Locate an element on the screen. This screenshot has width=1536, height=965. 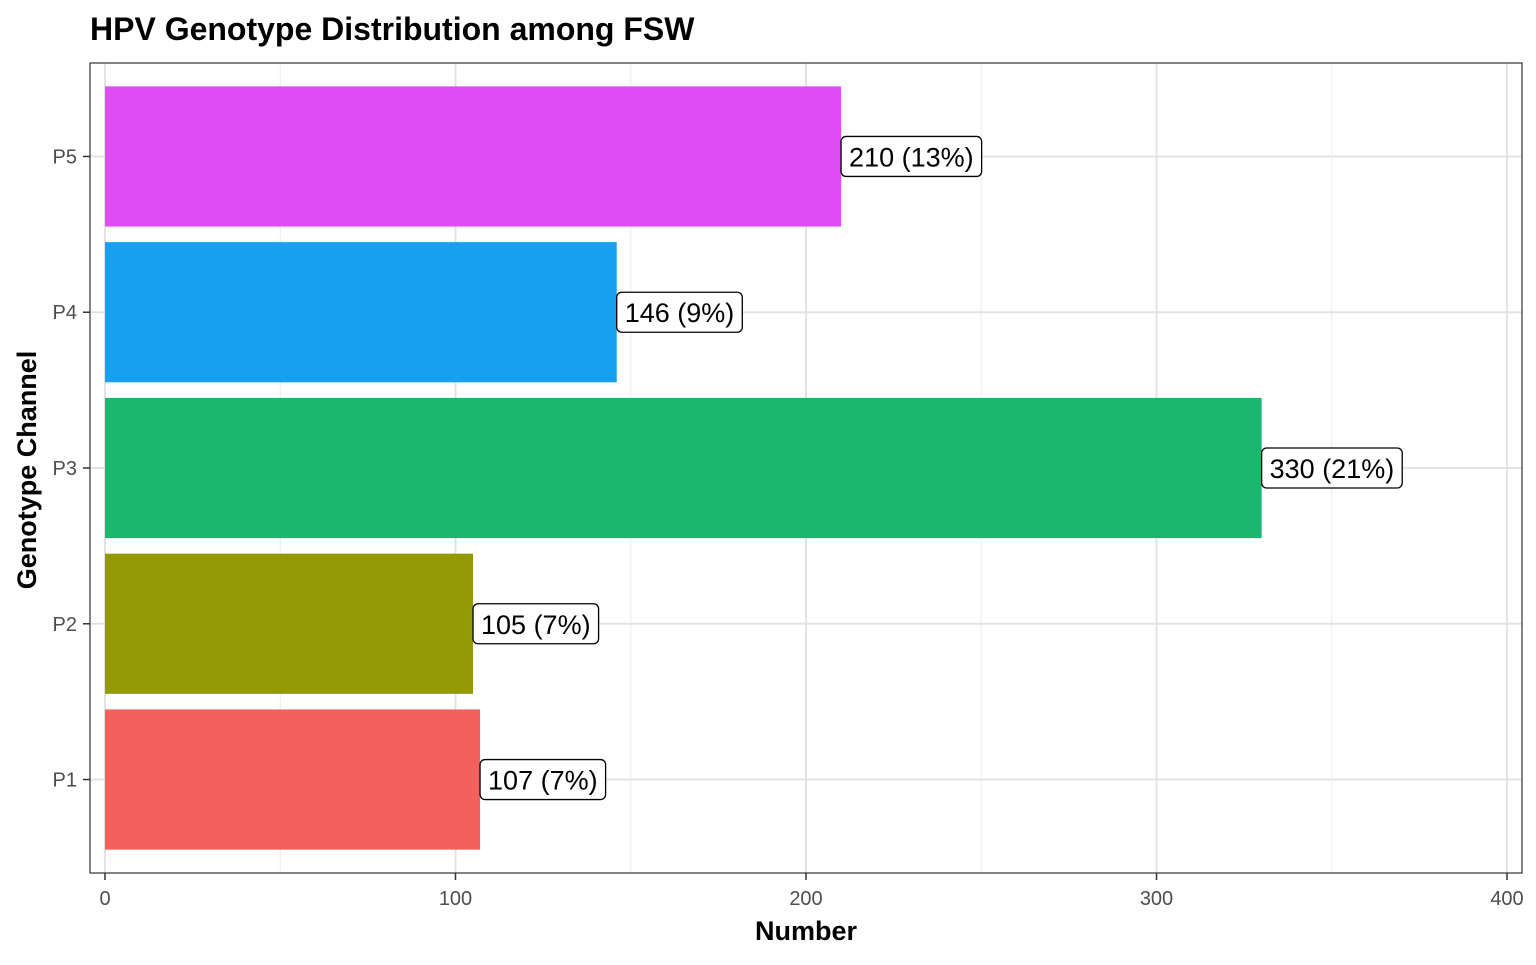
data-label-p1: 107 (7%) is located at coordinates (543, 779).